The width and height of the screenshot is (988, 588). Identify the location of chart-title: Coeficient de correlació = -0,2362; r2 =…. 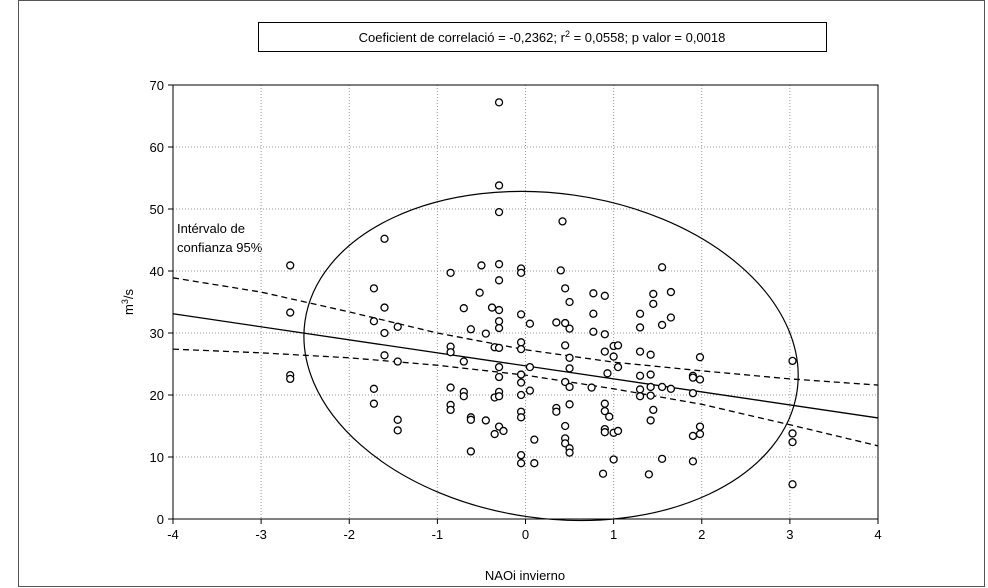
(542, 37).